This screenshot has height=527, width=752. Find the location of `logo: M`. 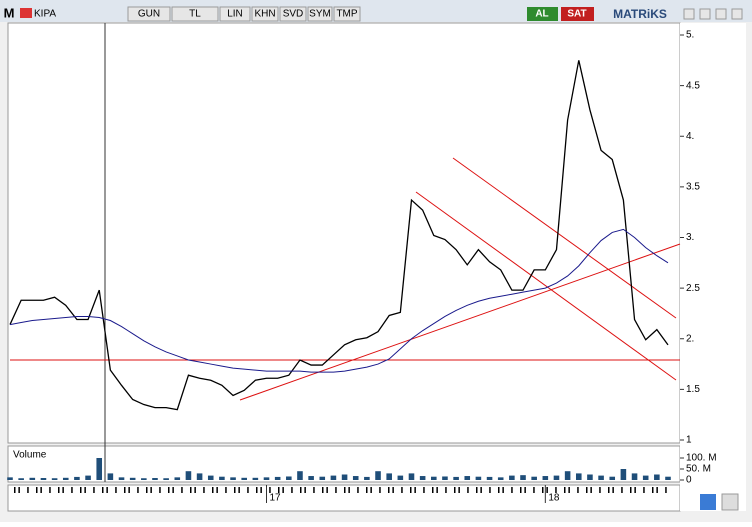

logo: M is located at coordinates (9, 12).